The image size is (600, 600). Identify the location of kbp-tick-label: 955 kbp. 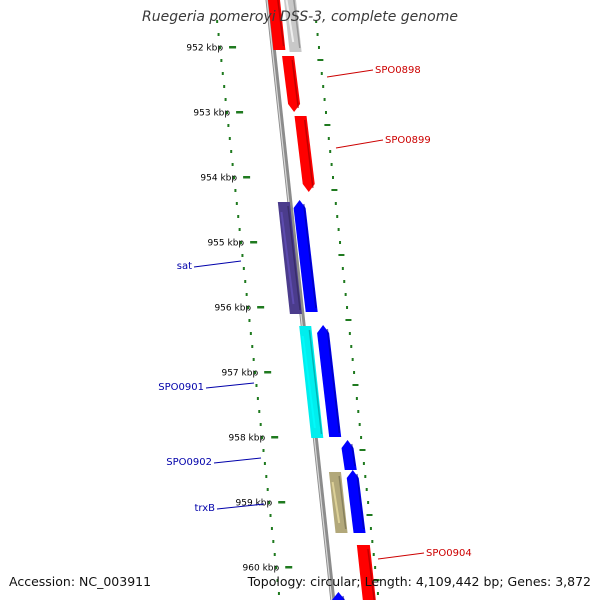
(225, 244).